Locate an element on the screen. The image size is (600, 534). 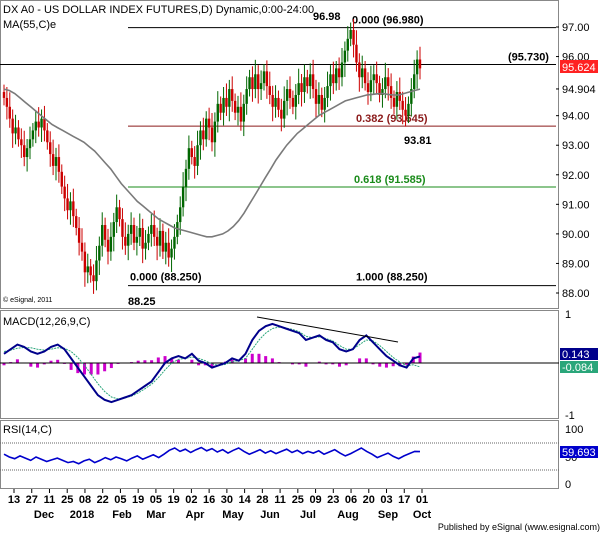
x-month-label: Sep is located at coordinates (388, 515).